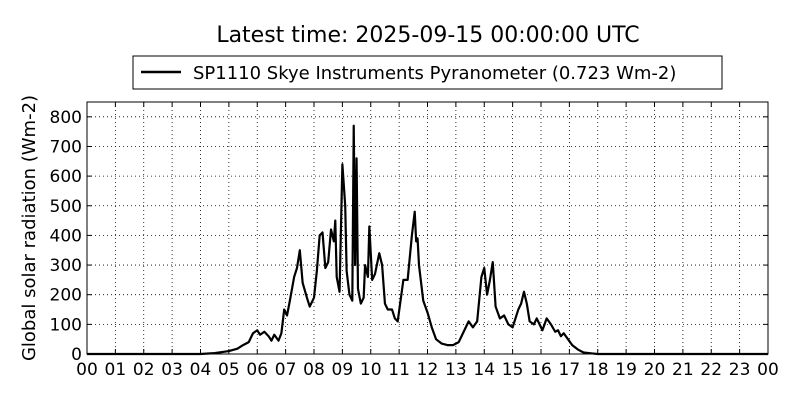 This screenshot has height=404, width=800. What do you see at coordinates (257, 370) in the screenshot?
I see `x-tick-label: 06` at bounding box center [257, 370].